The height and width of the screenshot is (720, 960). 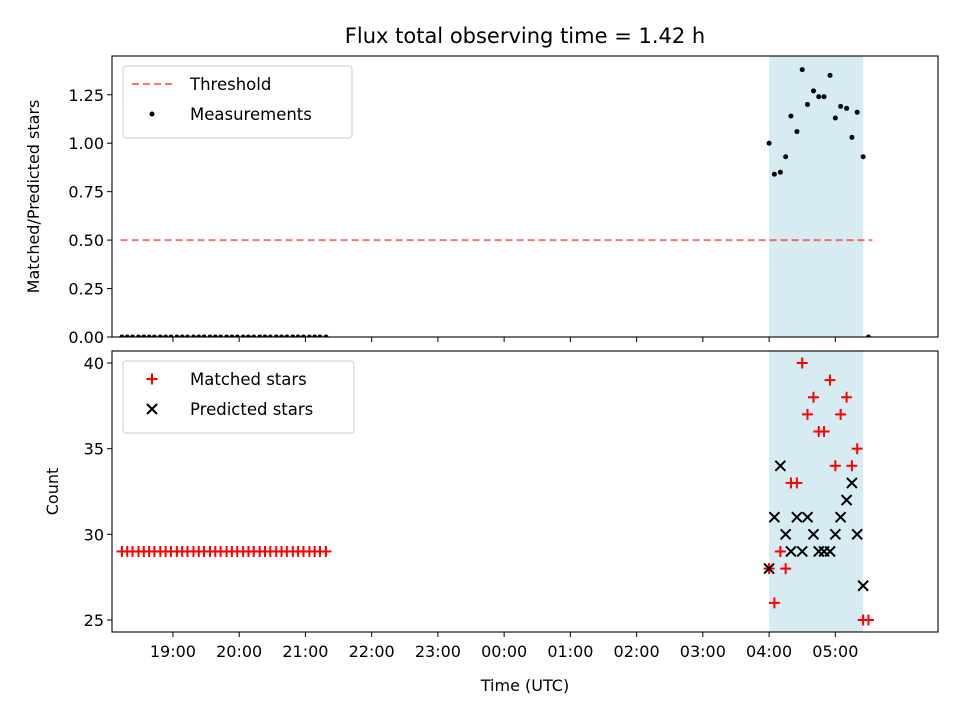 What do you see at coordinates (94, 363) in the screenshot?
I see `y-tick-label: 40` at bounding box center [94, 363].